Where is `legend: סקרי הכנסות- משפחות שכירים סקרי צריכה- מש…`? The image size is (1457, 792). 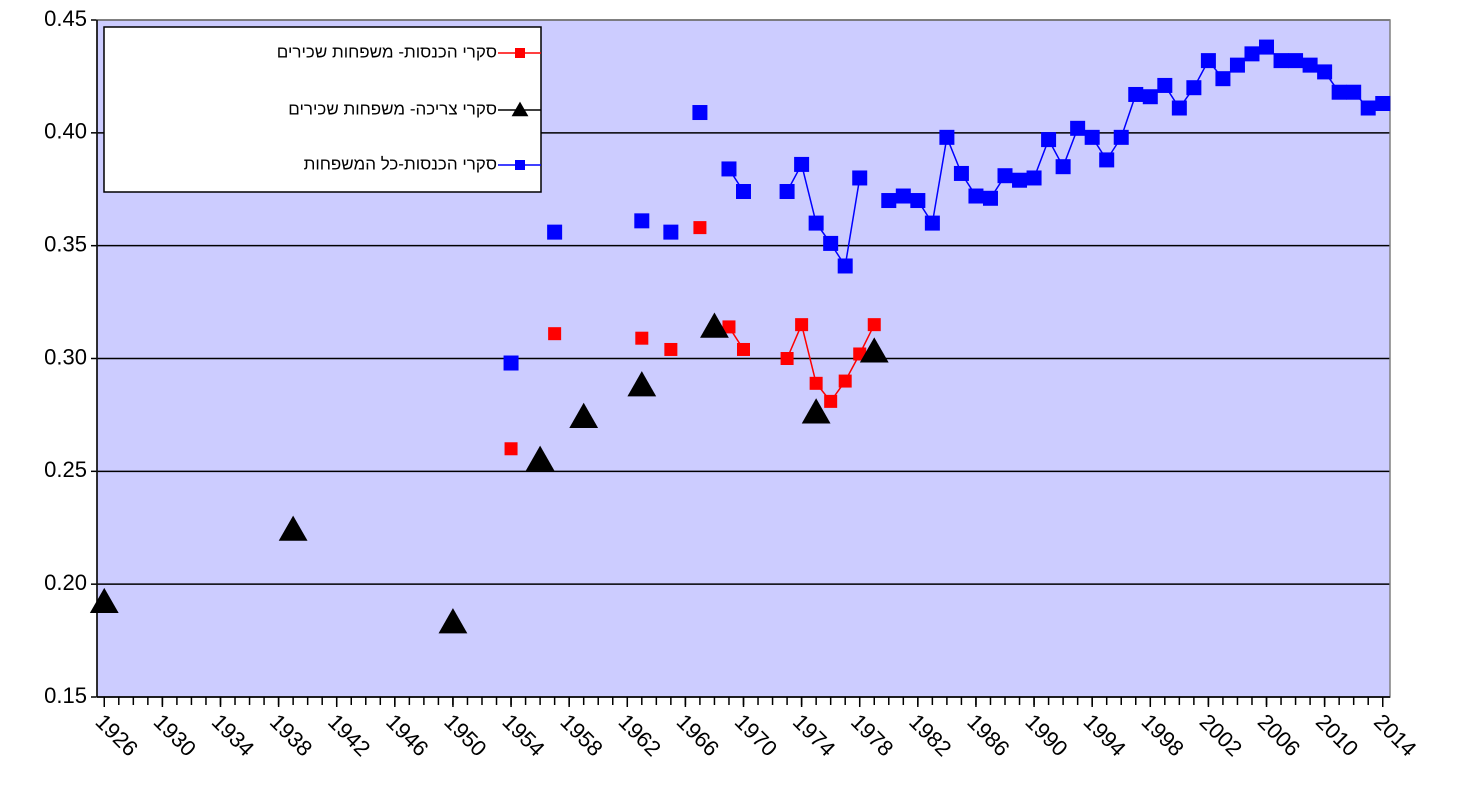
legend: סקרי הכנסות- משפחות שכירים סקרי צריכה- מש… is located at coordinates (322, 109).